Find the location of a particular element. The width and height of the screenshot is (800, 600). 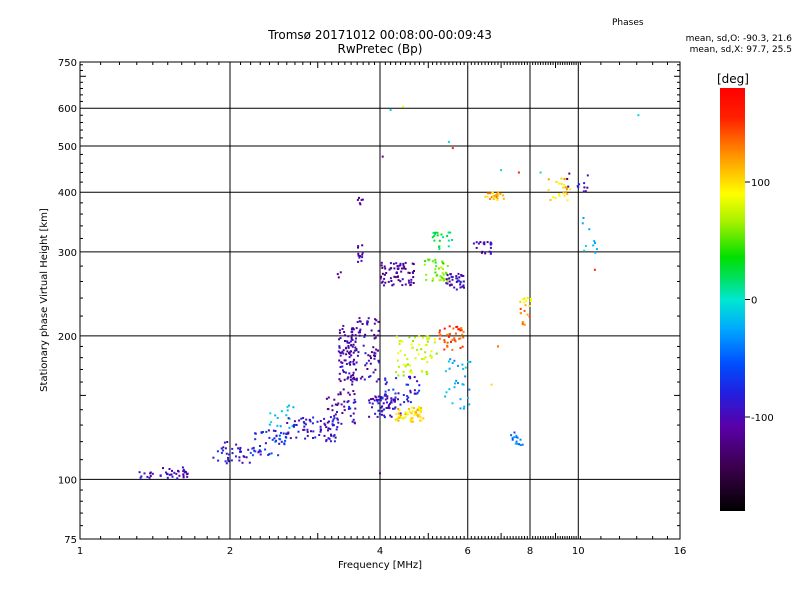

x-tick-labels: 1 2 4 6 8 10 16 is located at coordinates (382, 551).